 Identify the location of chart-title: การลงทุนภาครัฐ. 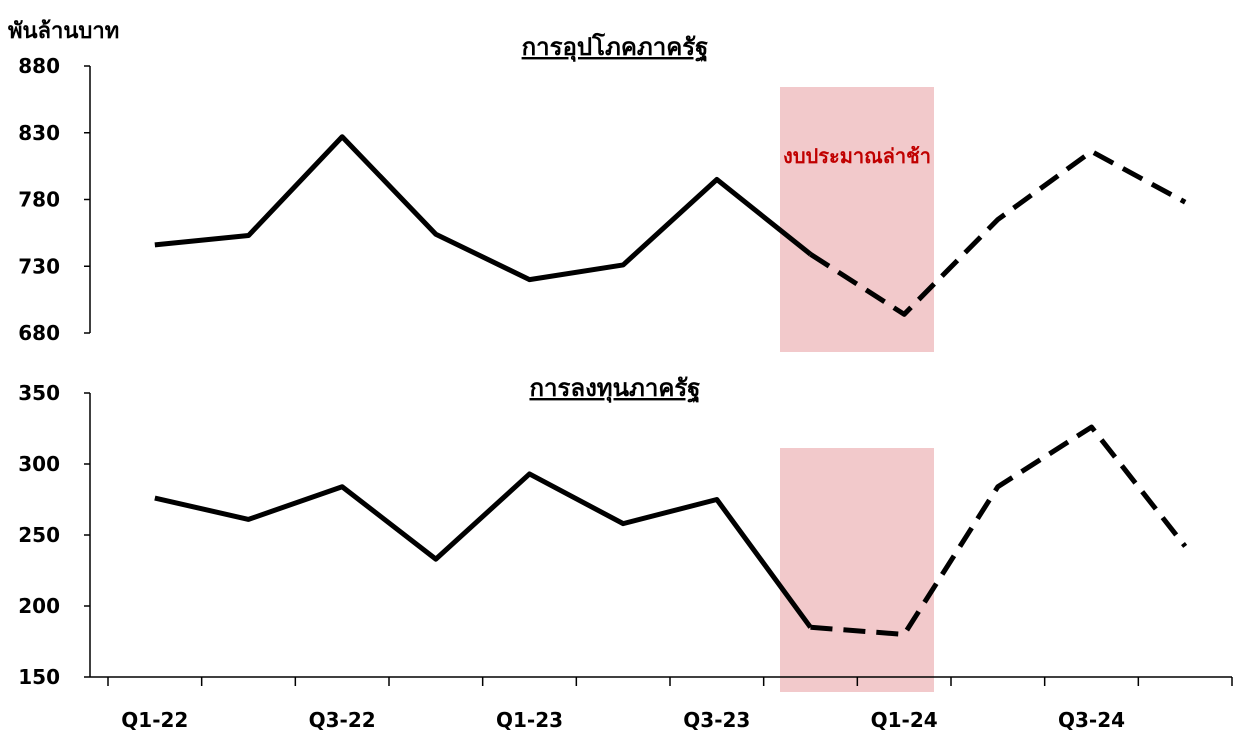
(614, 389).